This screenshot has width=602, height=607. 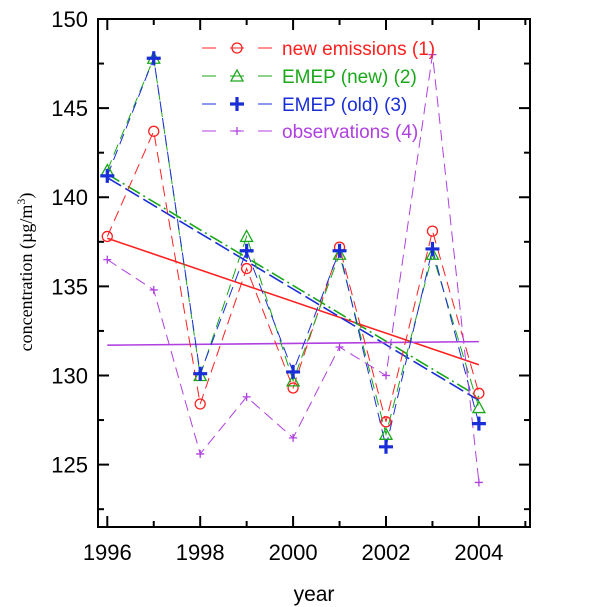 What do you see at coordinates (478, 552) in the screenshot?
I see `x-tick-label: 2004` at bounding box center [478, 552].